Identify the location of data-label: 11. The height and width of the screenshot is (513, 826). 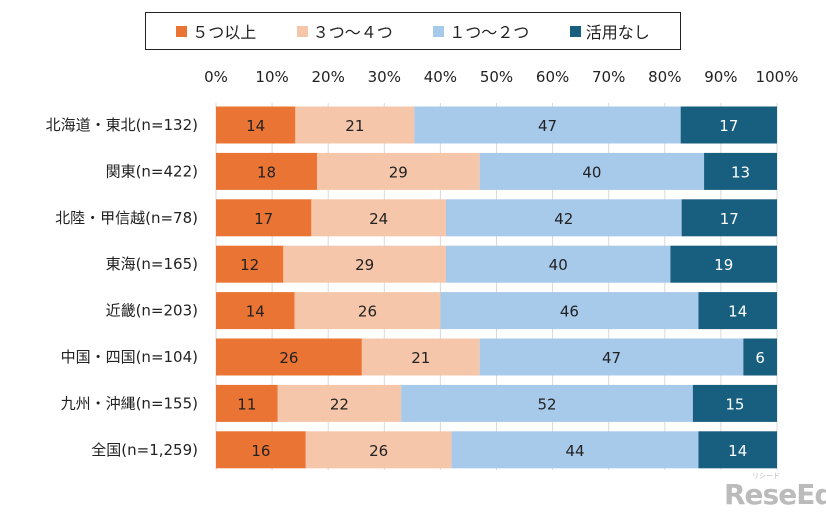
(246, 404).